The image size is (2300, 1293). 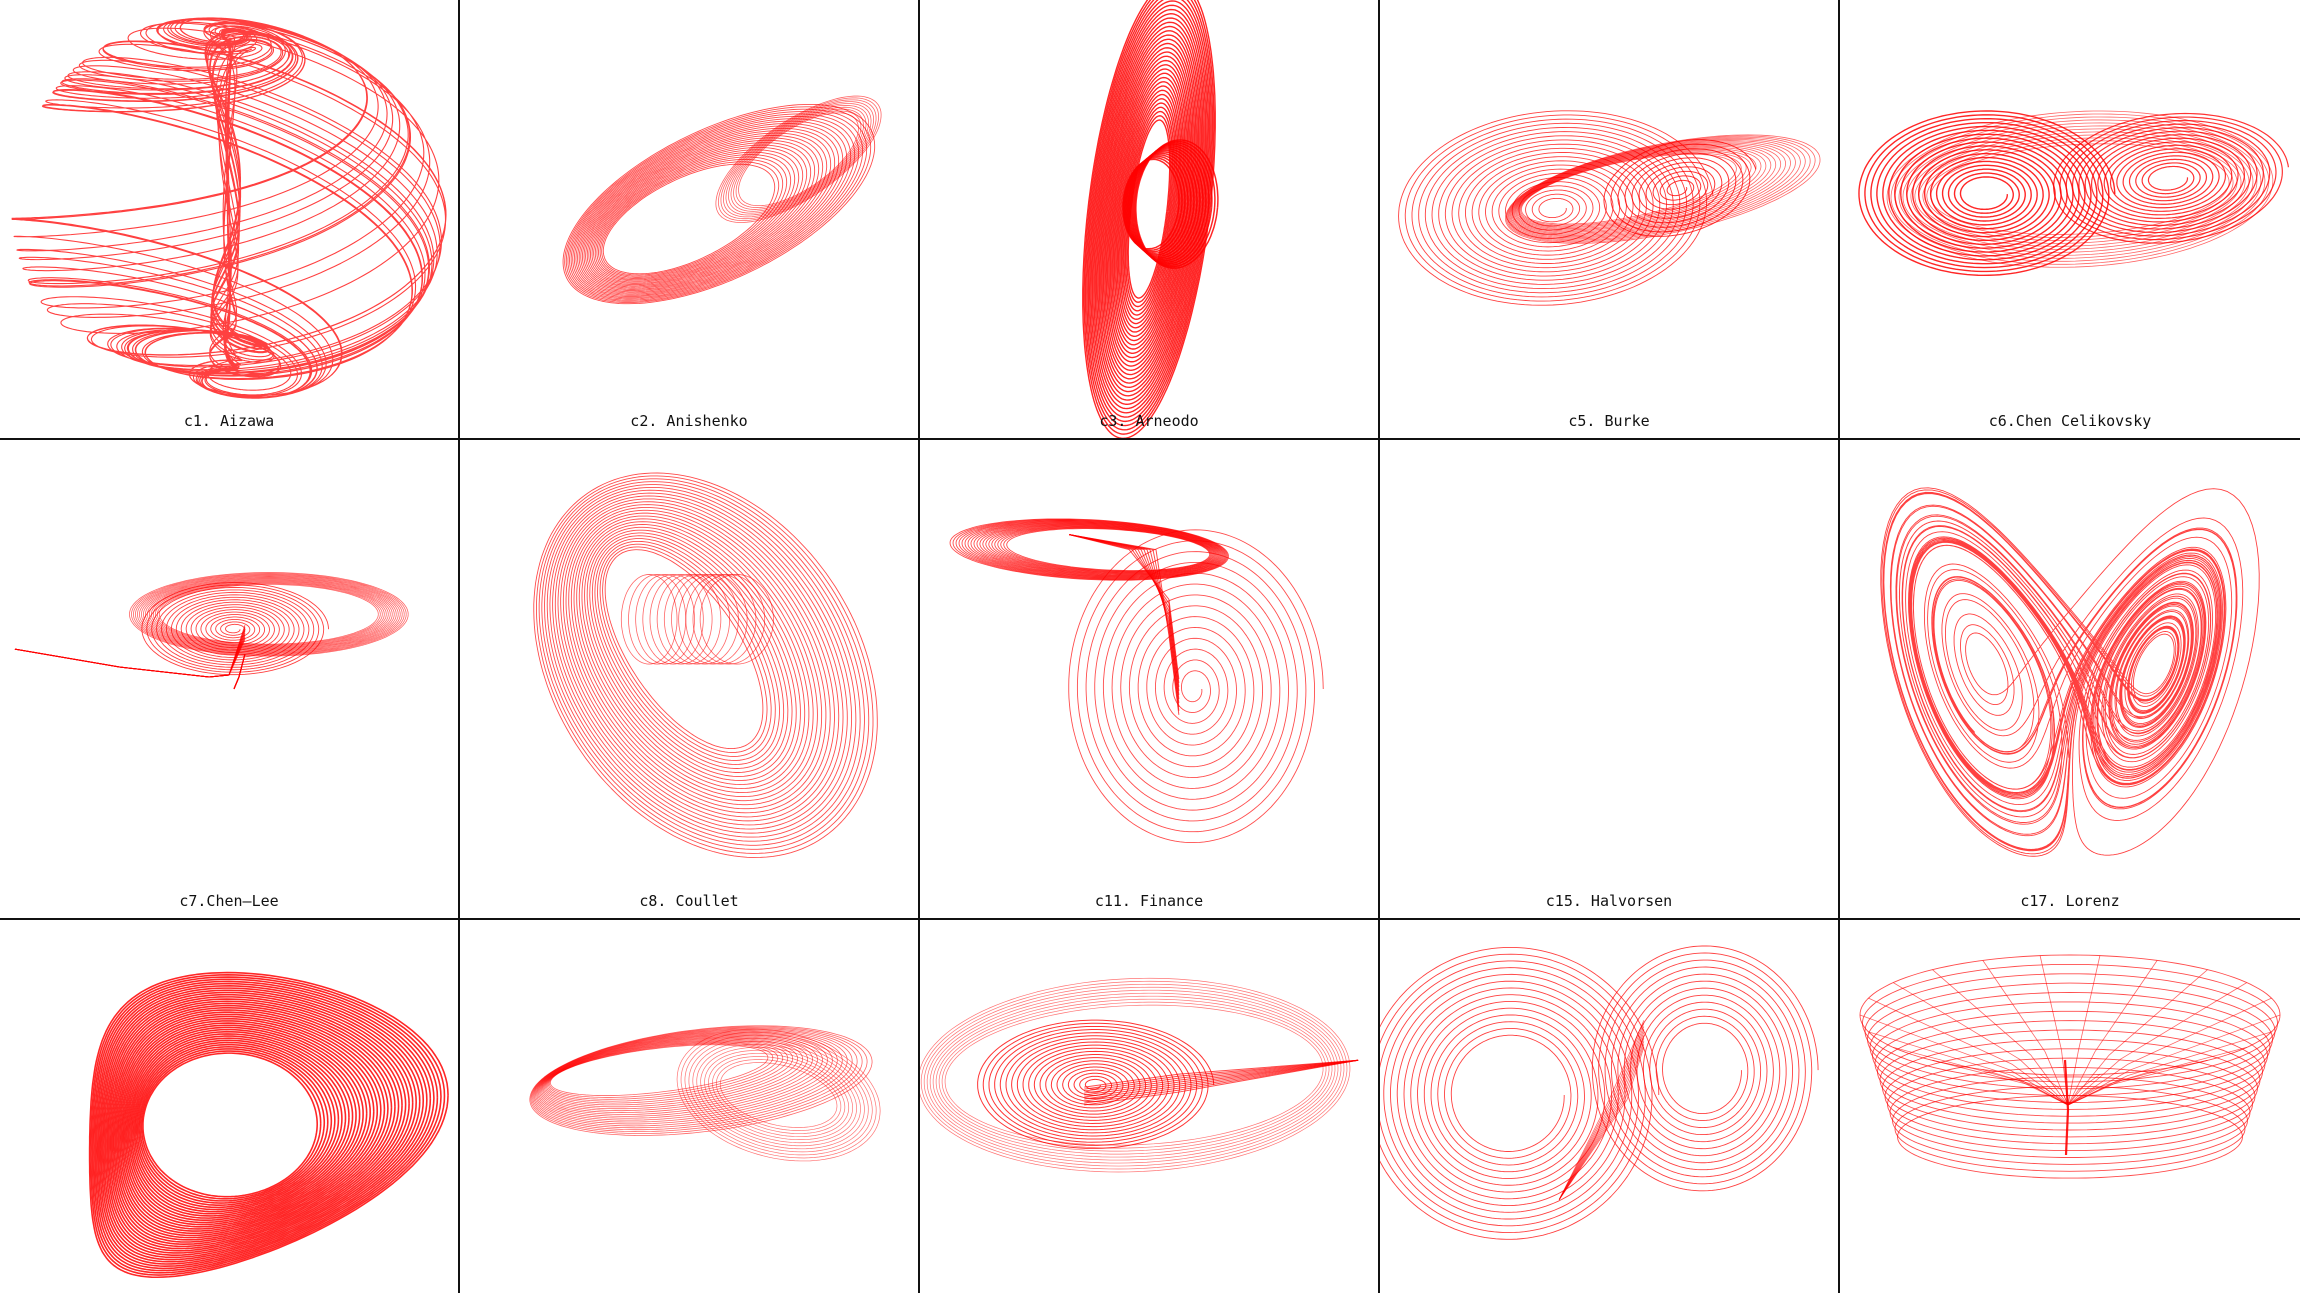 I want to click on burke-attractor-plot, so click(x=1609, y=208).